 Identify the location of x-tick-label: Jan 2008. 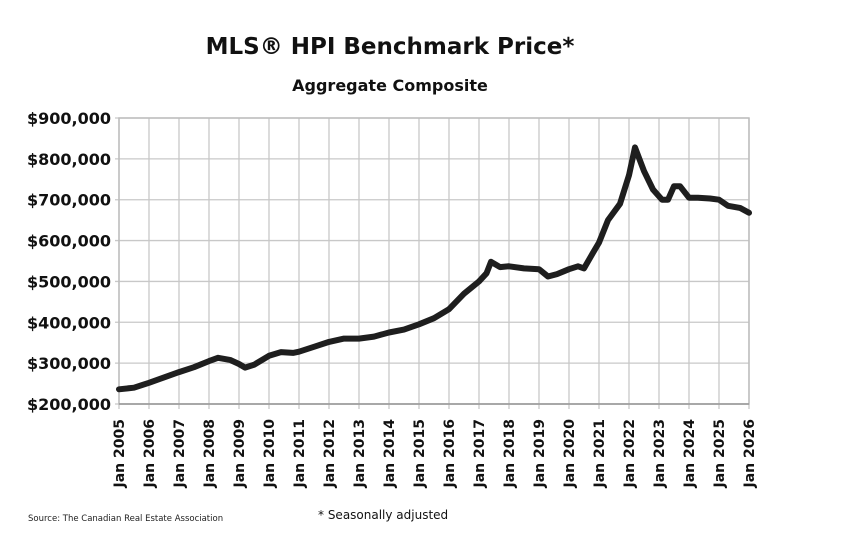
(210, 453).